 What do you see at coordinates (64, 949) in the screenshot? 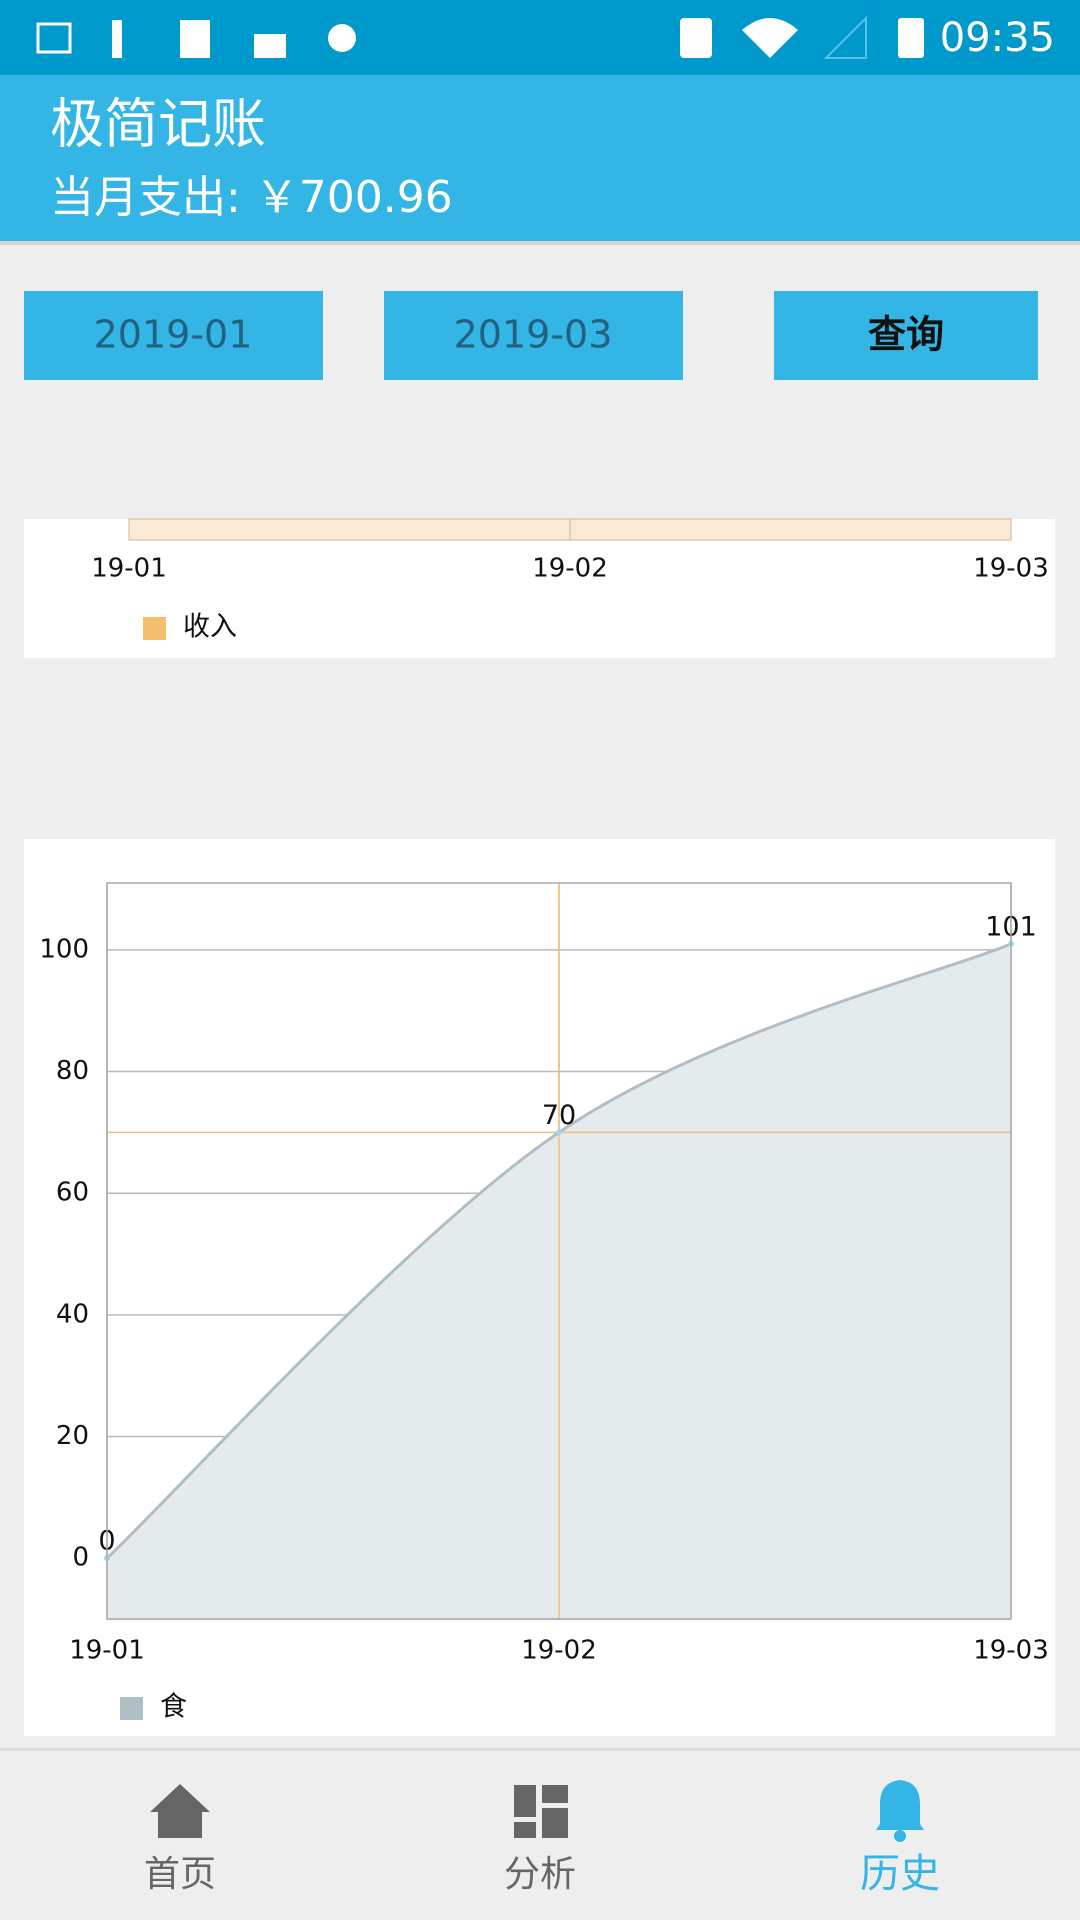
I see `y-tick-label: 100` at bounding box center [64, 949].